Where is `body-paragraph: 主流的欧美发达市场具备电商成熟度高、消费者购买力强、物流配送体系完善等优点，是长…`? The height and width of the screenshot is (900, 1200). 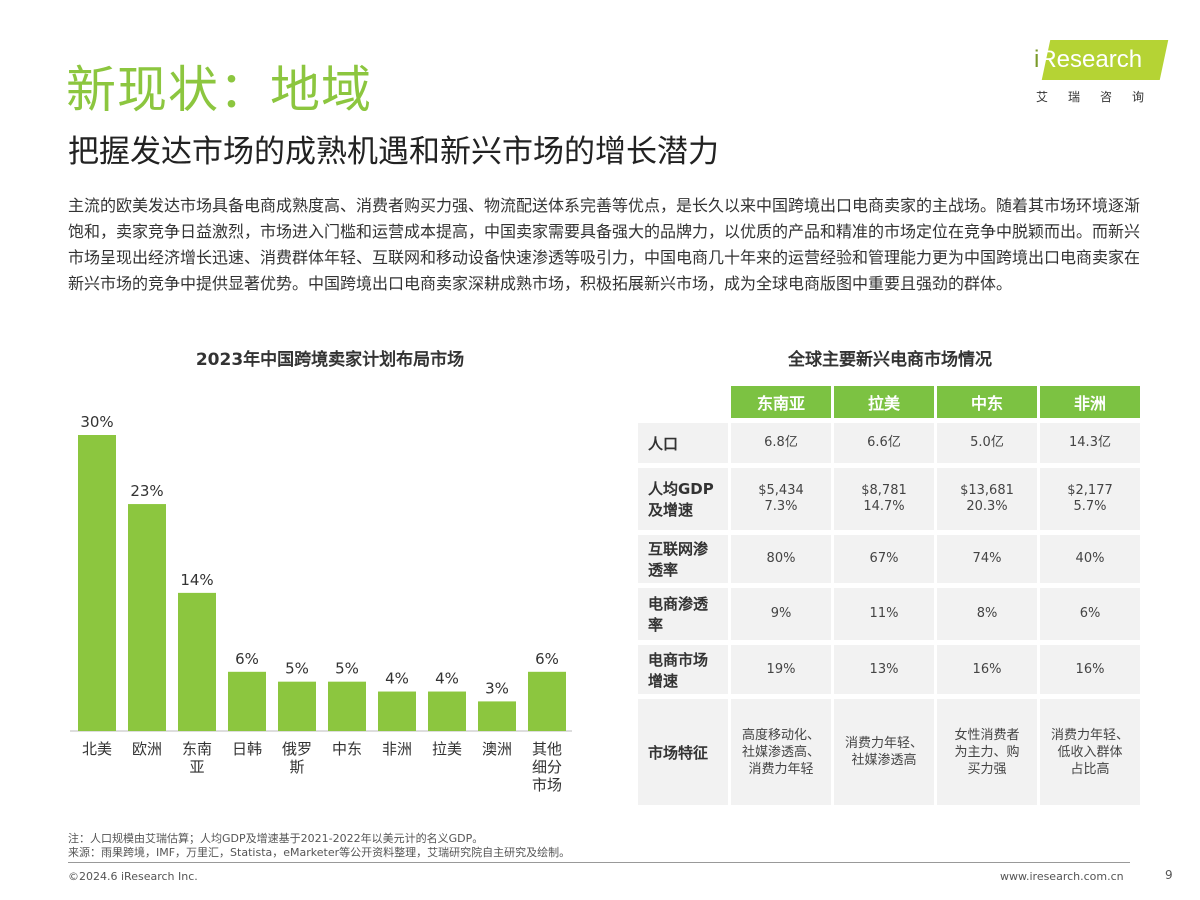 body-paragraph: 主流的欧美发达市场具备电商成熟度高、消费者购买力强、物流配送体系完善等优点，是长… is located at coordinates (604, 244).